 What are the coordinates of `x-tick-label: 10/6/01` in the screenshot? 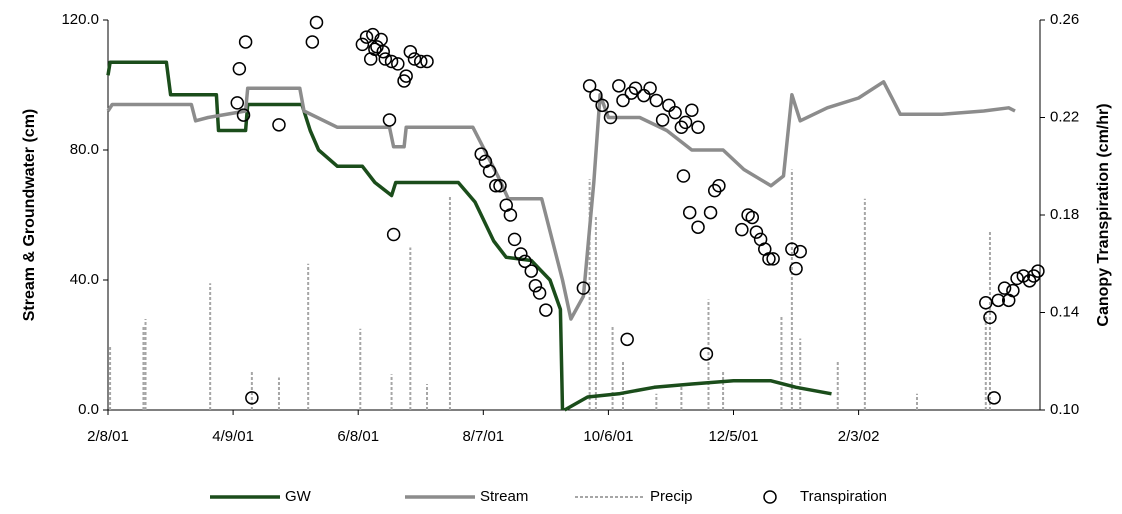 It's located at (608, 436).